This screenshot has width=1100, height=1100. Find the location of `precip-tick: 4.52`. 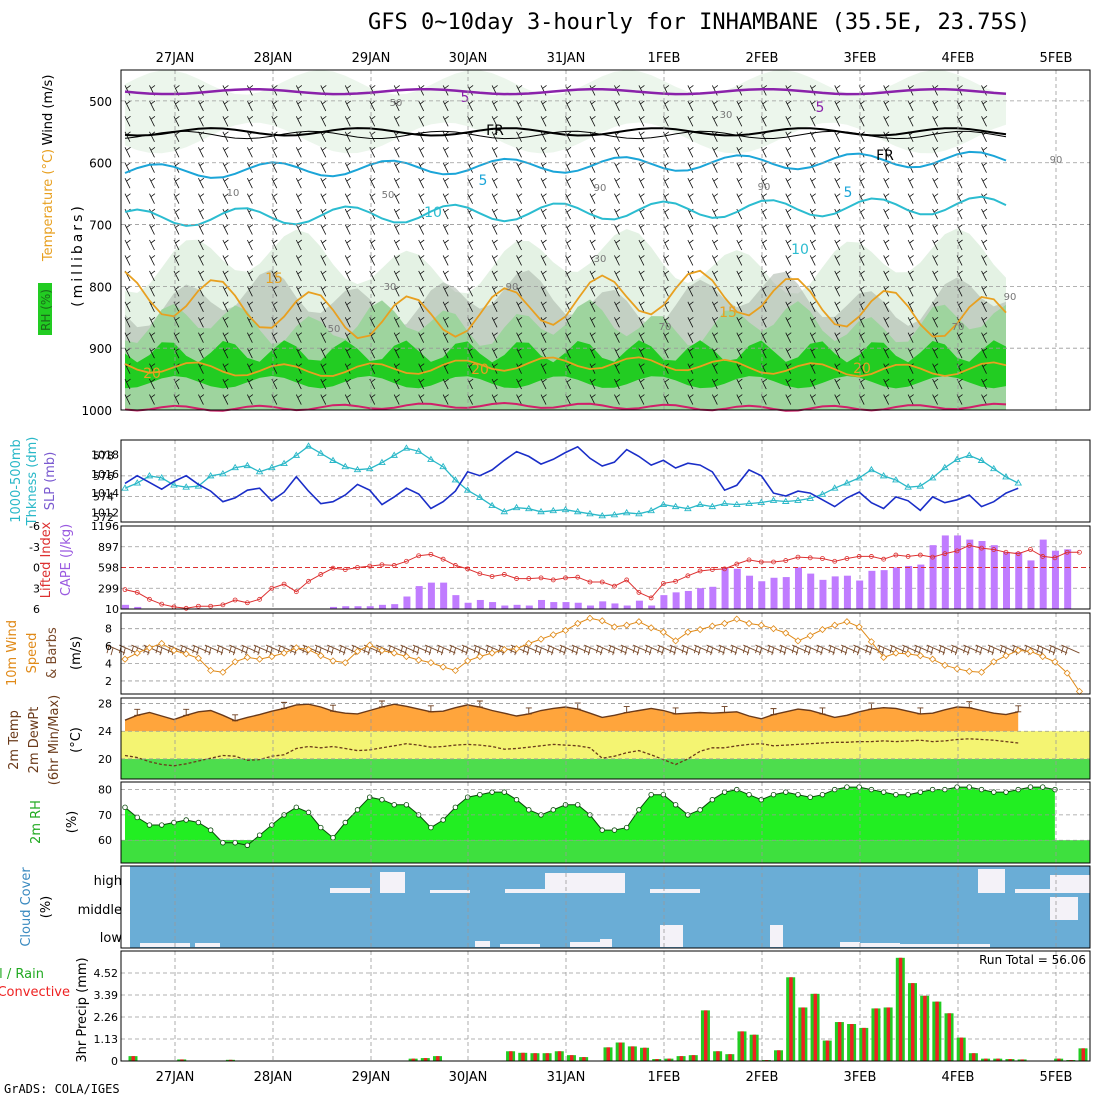

precip-tick: 4.52 is located at coordinates (106, 973).